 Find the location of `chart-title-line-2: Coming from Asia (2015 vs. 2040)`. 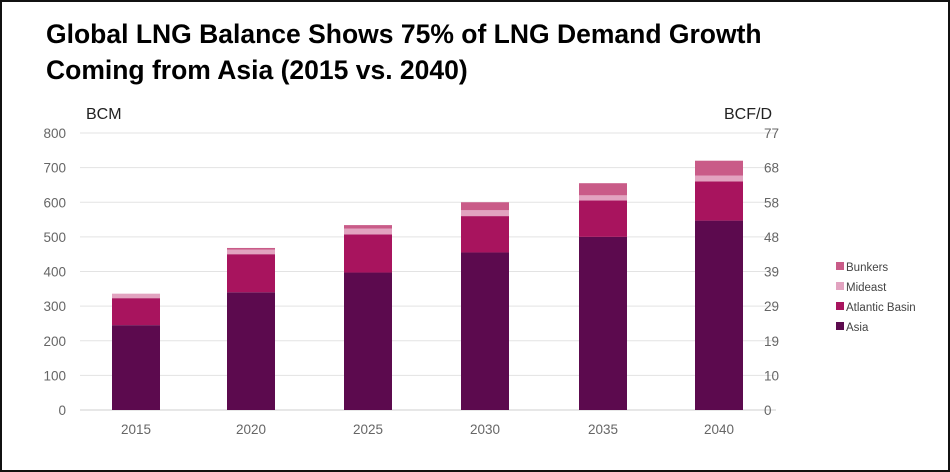

chart-title-line-2: Coming from Asia (2015 vs. 2040) is located at coordinates (257, 70).